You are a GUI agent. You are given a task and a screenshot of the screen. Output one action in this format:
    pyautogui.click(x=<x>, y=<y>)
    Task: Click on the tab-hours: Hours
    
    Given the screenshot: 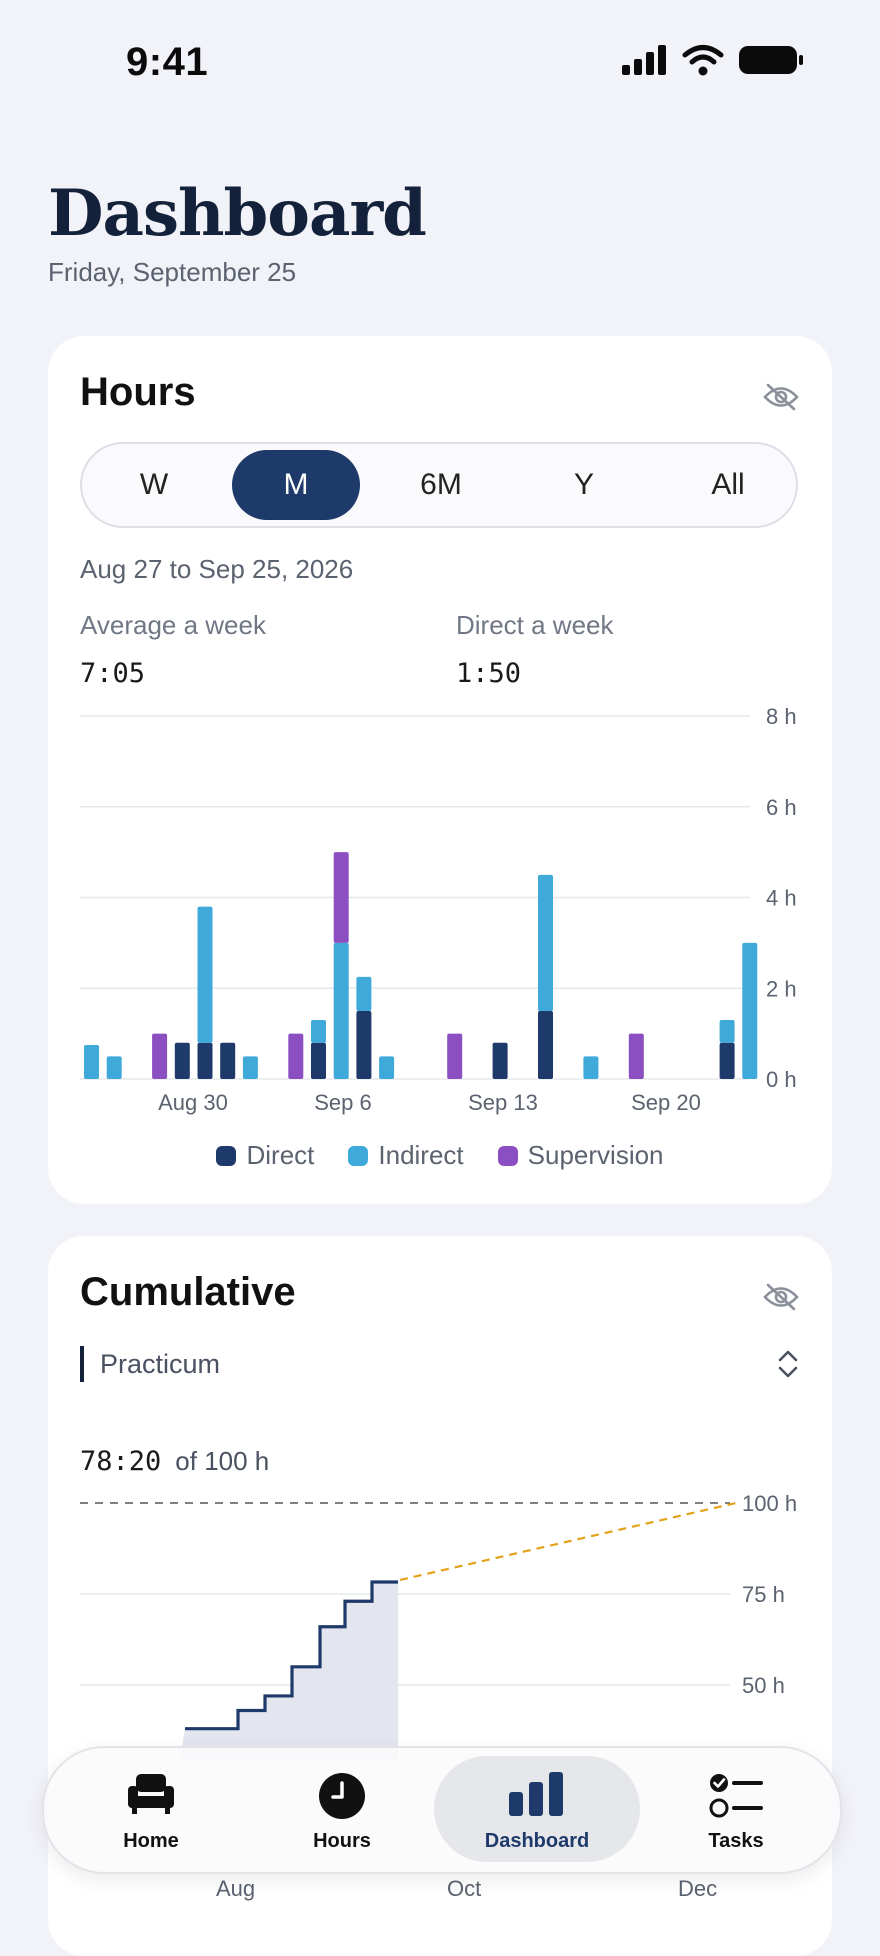 What is the action you would take?
    pyautogui.click(x=342, y=1810)
    